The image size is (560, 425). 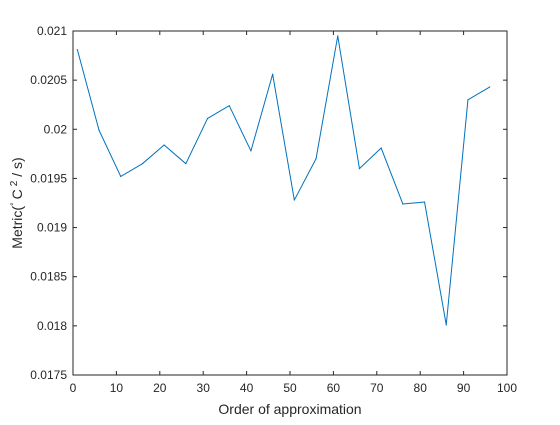 I want to click on y-tick-label: 0.0205, so click(x=48, y=80).